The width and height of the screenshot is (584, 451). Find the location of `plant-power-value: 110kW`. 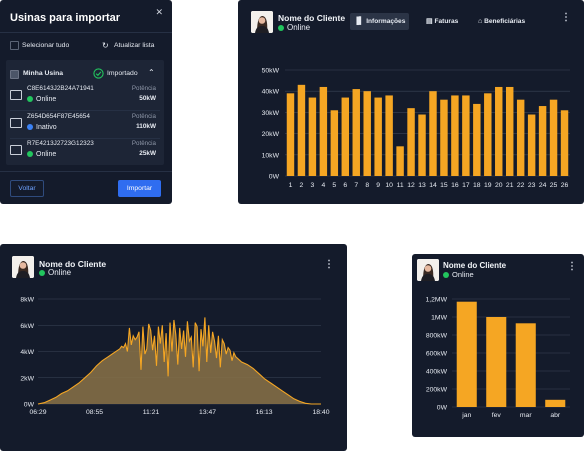

plant-power-value: 110kW is located at coordinates (146, 126).